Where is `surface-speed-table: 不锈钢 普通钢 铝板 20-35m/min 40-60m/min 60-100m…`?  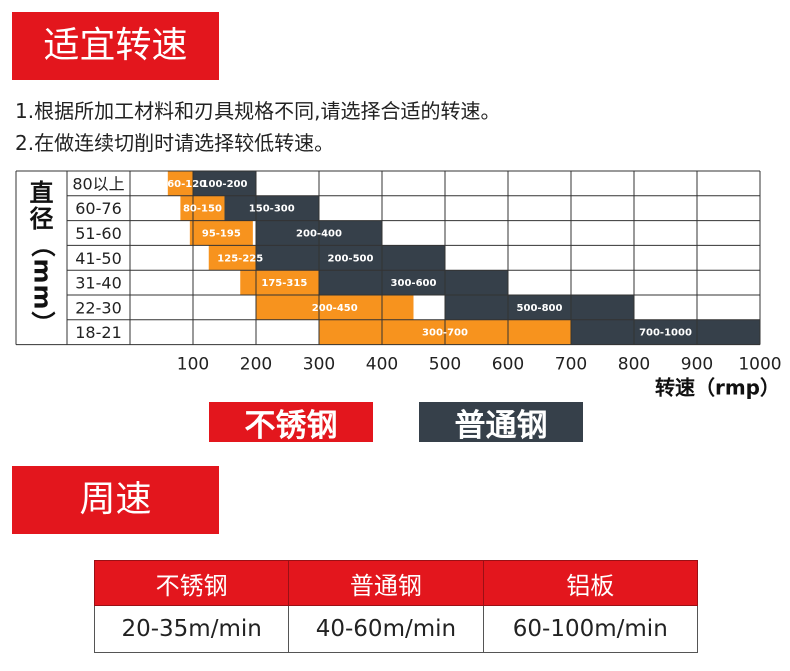 surface-speed-table: 不锈钢 普通钢 铝板 20-35m/min 40-60m/min 60-100m… is located at coordinates (396, 606).